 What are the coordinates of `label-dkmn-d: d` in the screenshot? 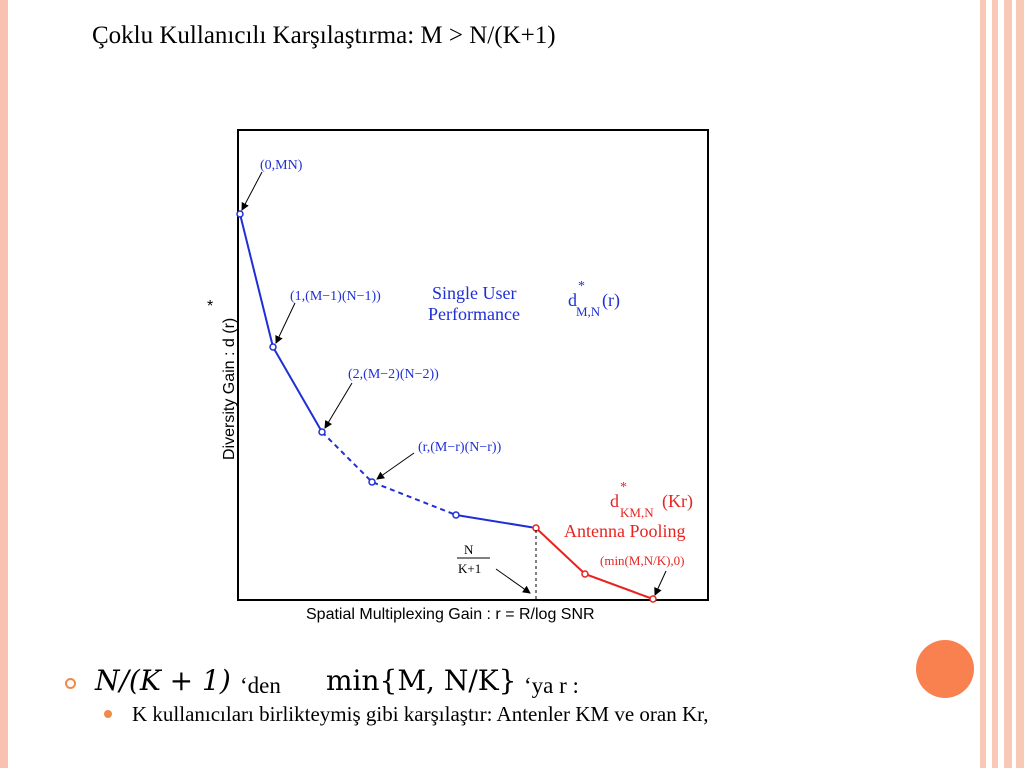 It's located at (614, 501).